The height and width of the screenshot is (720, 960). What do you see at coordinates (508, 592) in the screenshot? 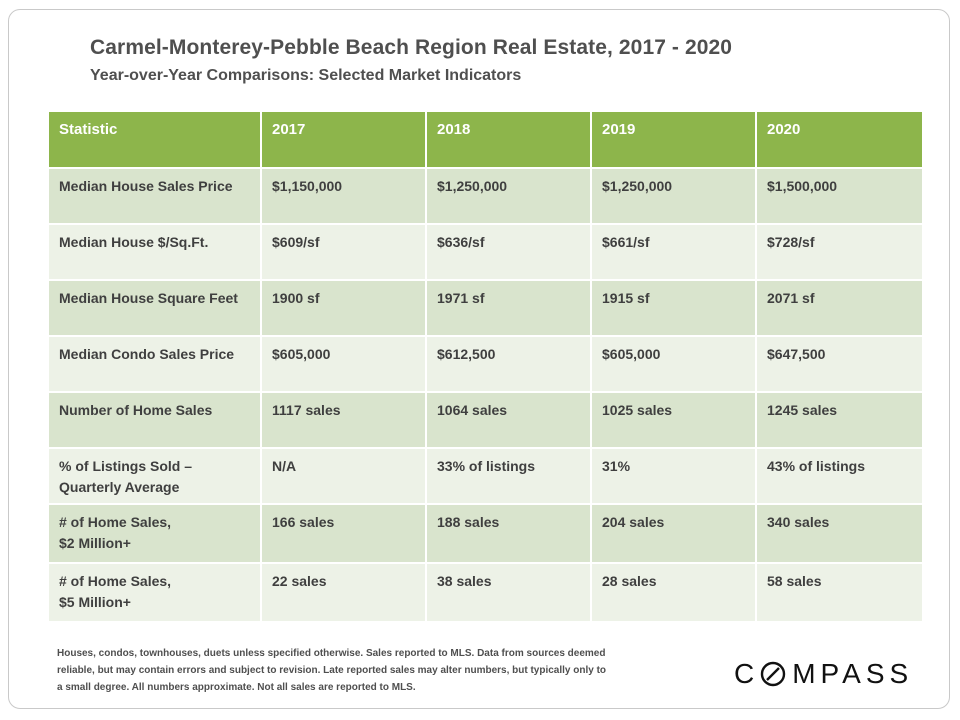
I see `table-cell: 38 sales` at bounding box center [508, 592].